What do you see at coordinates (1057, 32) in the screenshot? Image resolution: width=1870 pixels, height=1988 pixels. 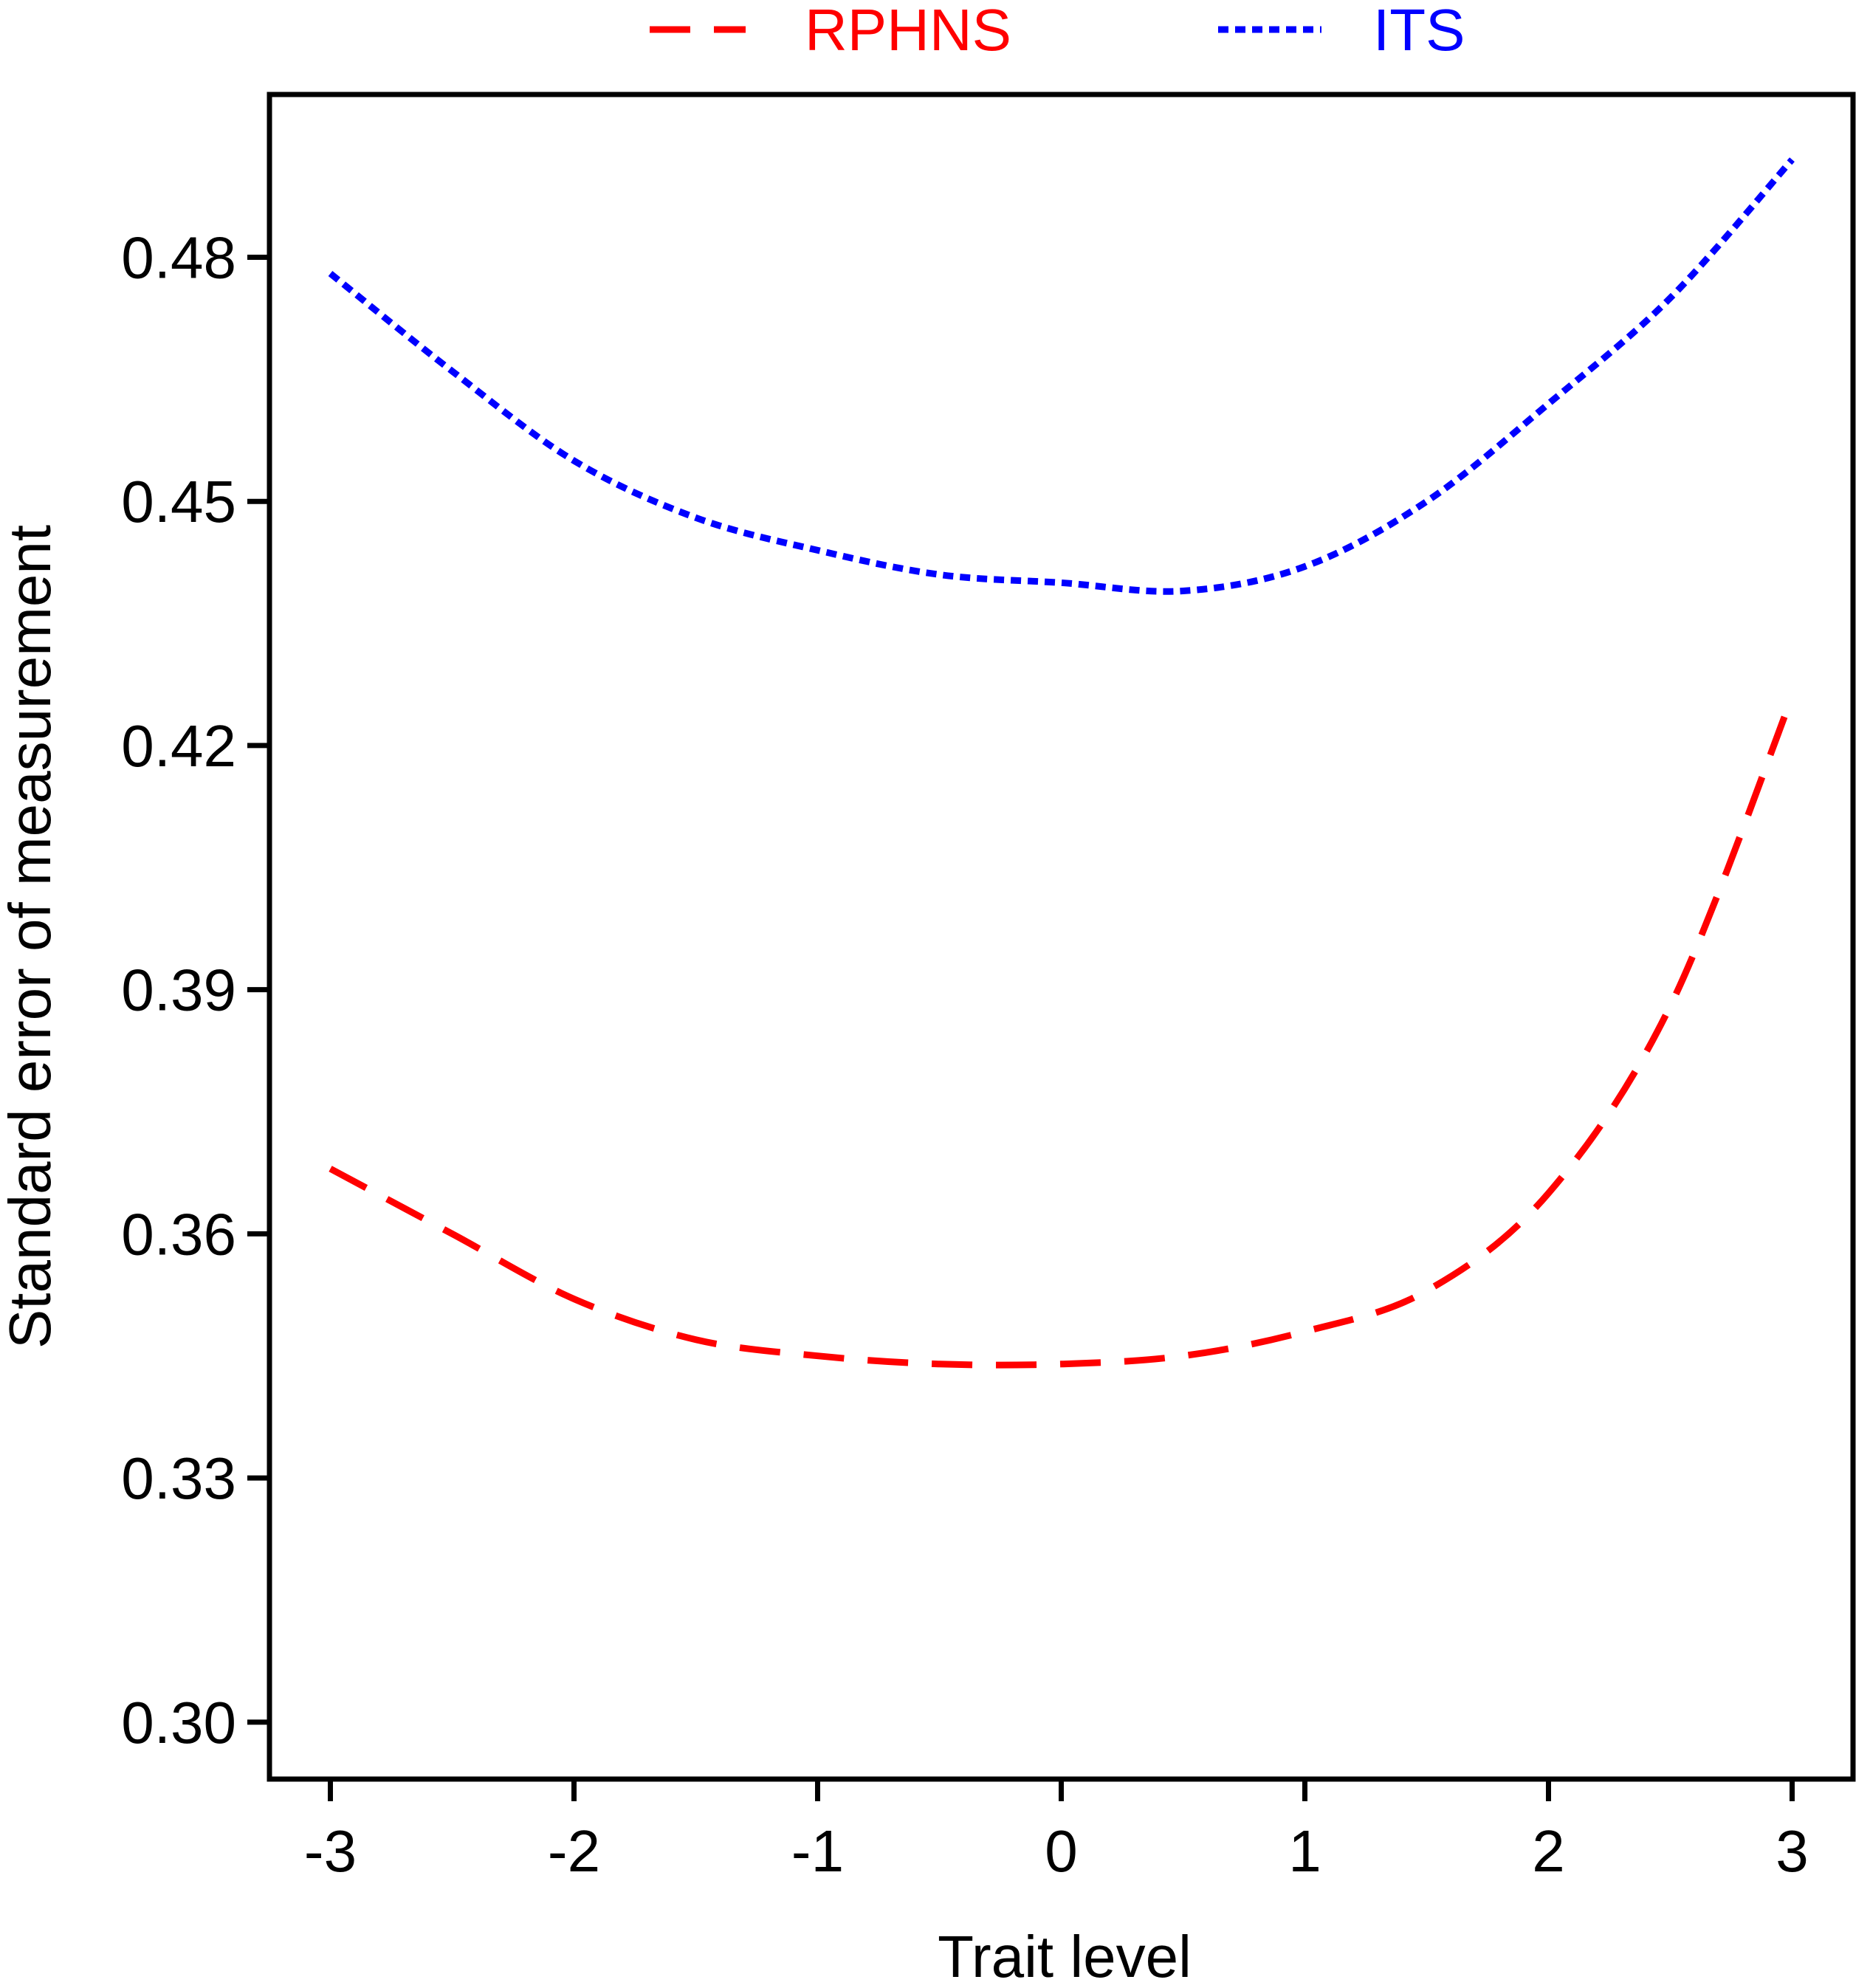 I see `legend: RPHNS ITS` at bounding box center [1057, 32].